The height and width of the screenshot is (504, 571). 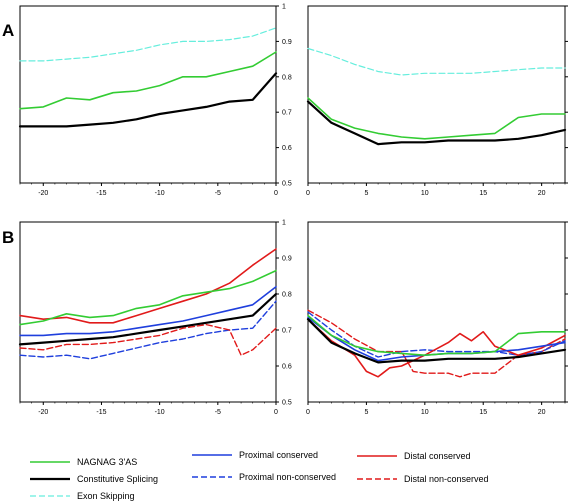 What do you see at coordinates (106, 496) in the screenshot?
I see `legend-label: Exon Skipping` at bounding box center [106, 496].